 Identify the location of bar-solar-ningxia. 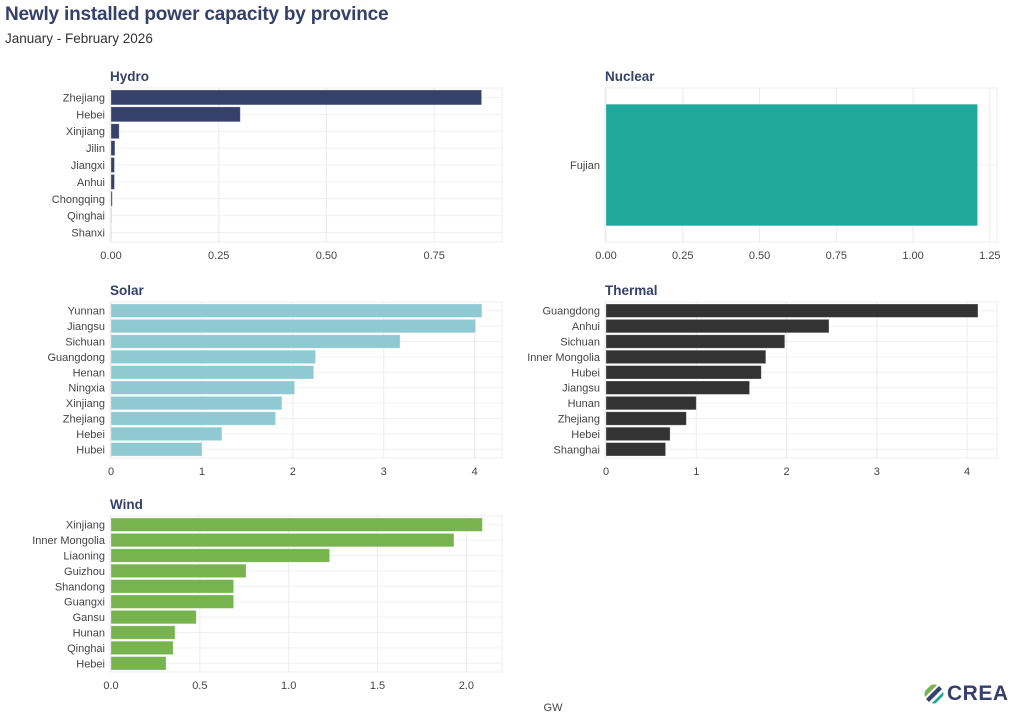
(203, 387).